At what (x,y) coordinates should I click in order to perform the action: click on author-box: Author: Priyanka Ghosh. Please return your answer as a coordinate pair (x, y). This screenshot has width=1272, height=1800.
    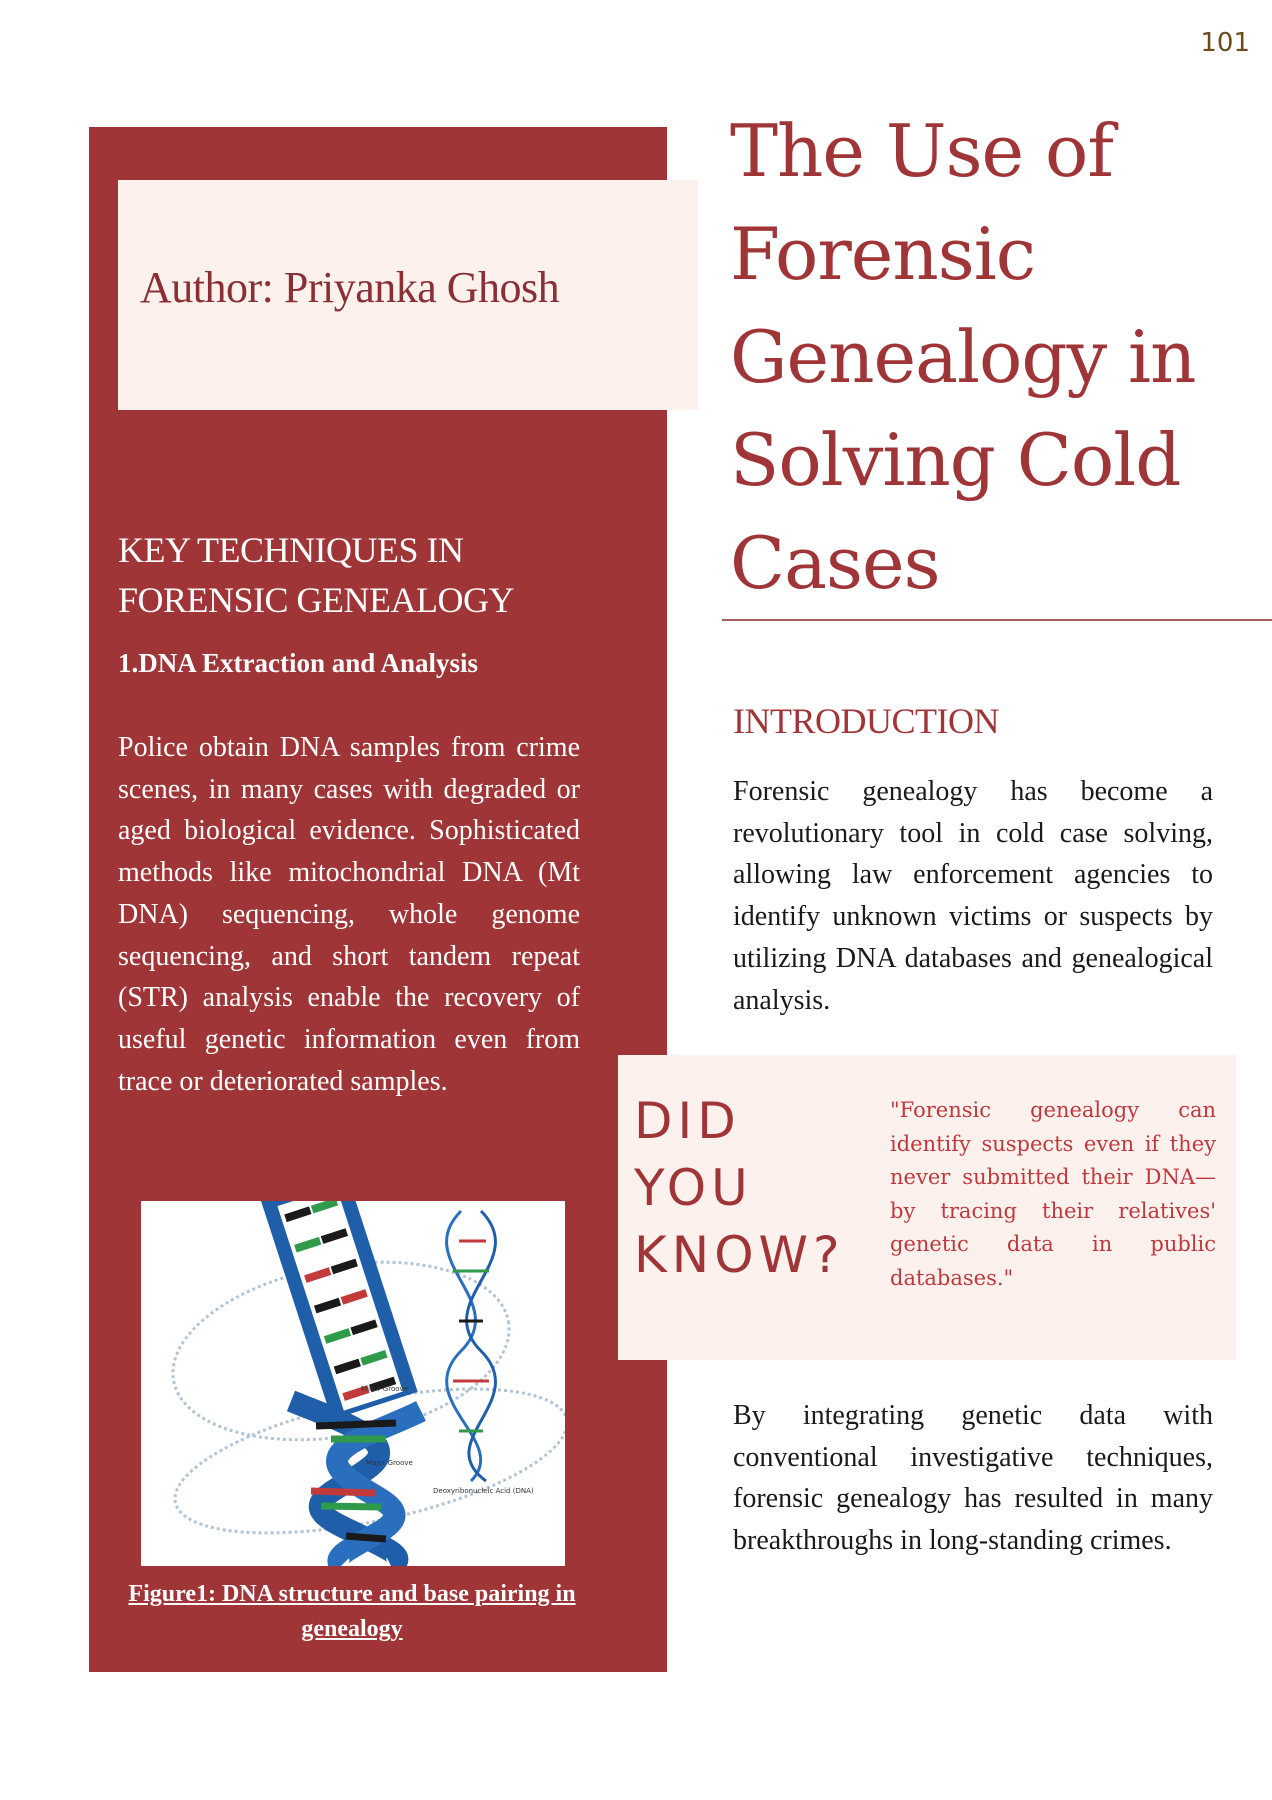
    Looking at the image, I should click on (408, 295).